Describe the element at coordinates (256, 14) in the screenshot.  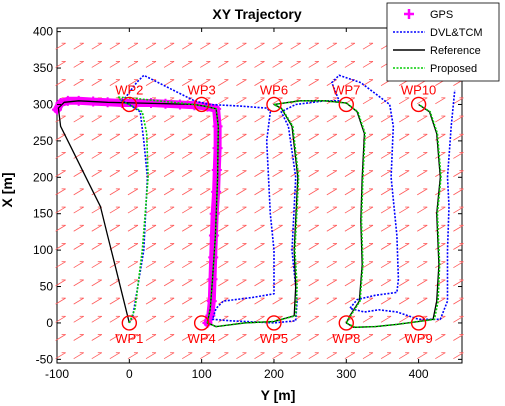
I see `chart-title: XY Trajectory` at that location.